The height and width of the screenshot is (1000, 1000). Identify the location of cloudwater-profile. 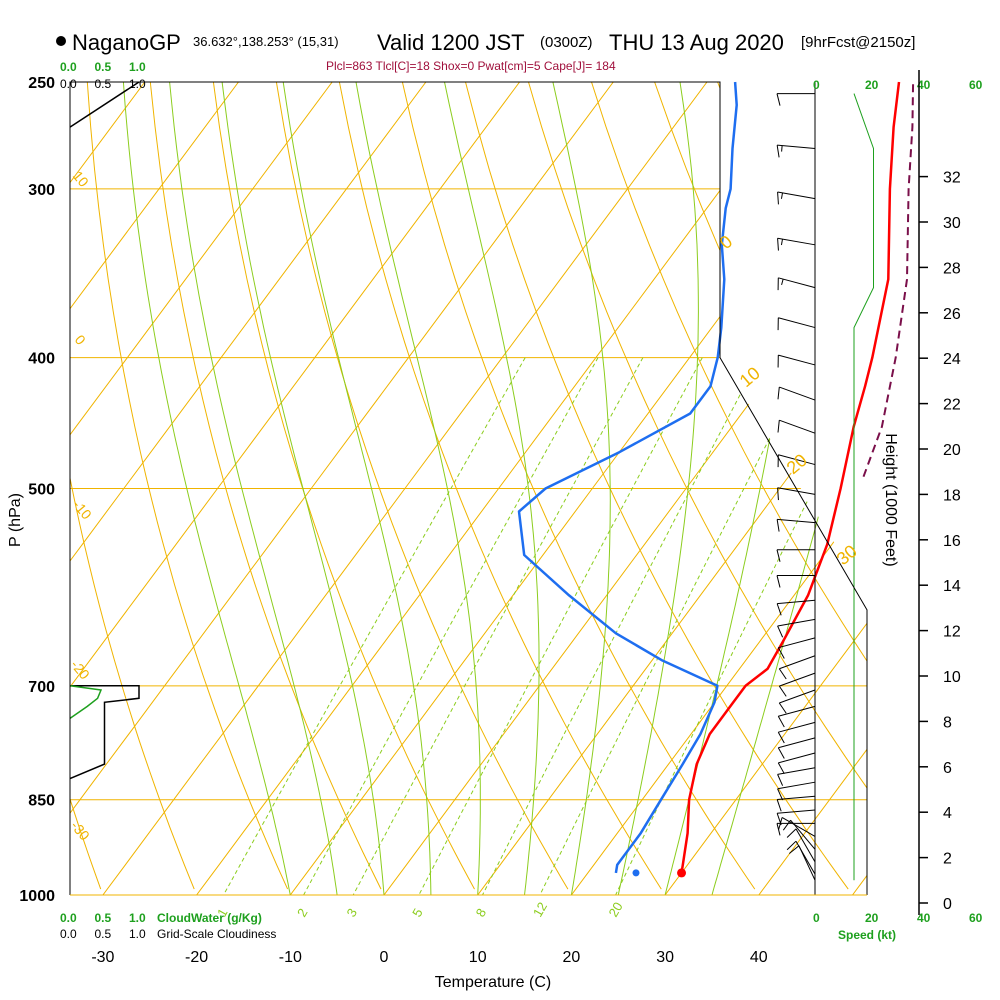
(86, 702).